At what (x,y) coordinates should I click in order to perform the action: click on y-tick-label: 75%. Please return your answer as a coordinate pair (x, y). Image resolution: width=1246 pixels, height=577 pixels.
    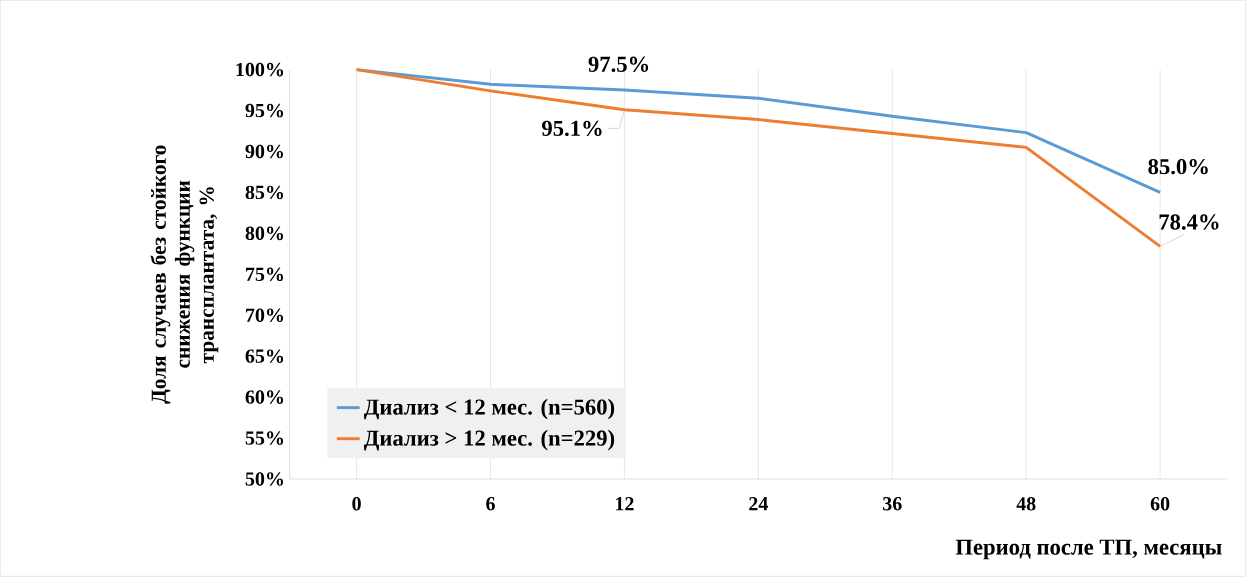
    Looking at the image, I should click on (265, 274).